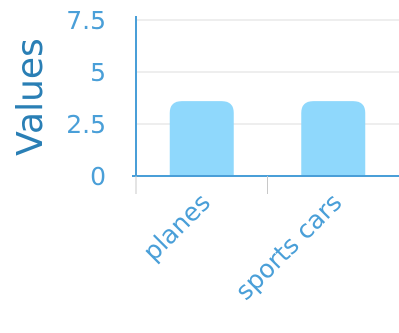  I want to click on y-tick-label: 5, so click(98, 72).